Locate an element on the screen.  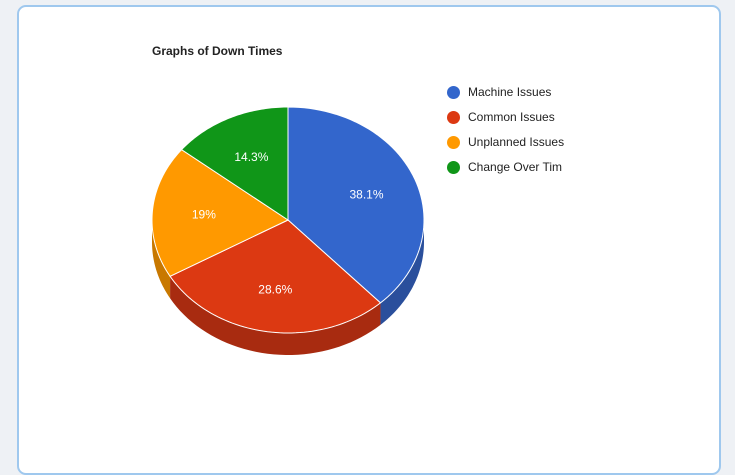
legend-item-unplanned-issues: Unplanned Issues is located at coordinates (527, 142).